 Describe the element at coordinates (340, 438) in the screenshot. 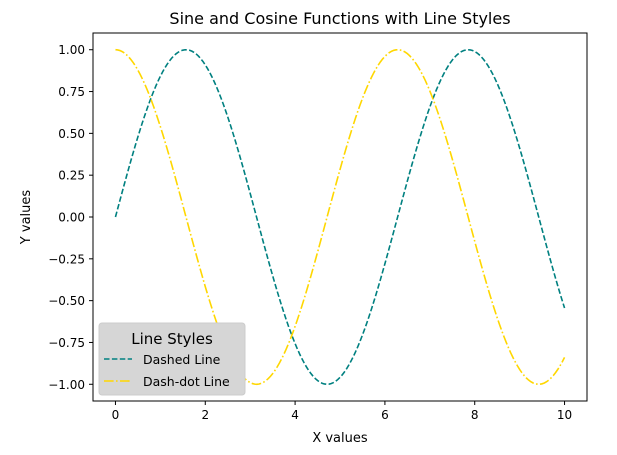

I see `x-axis-label: X values` at that location.